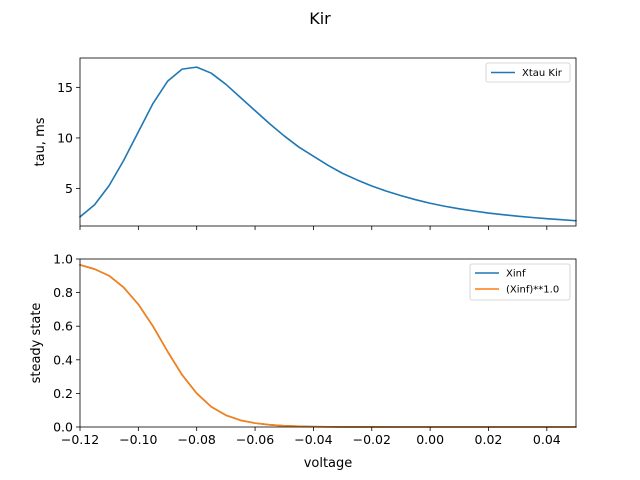 Image resolution: width=640 pixels, height=480 pixels. I want to click on top-y-tick-label-1: 10, so click(65, 137).